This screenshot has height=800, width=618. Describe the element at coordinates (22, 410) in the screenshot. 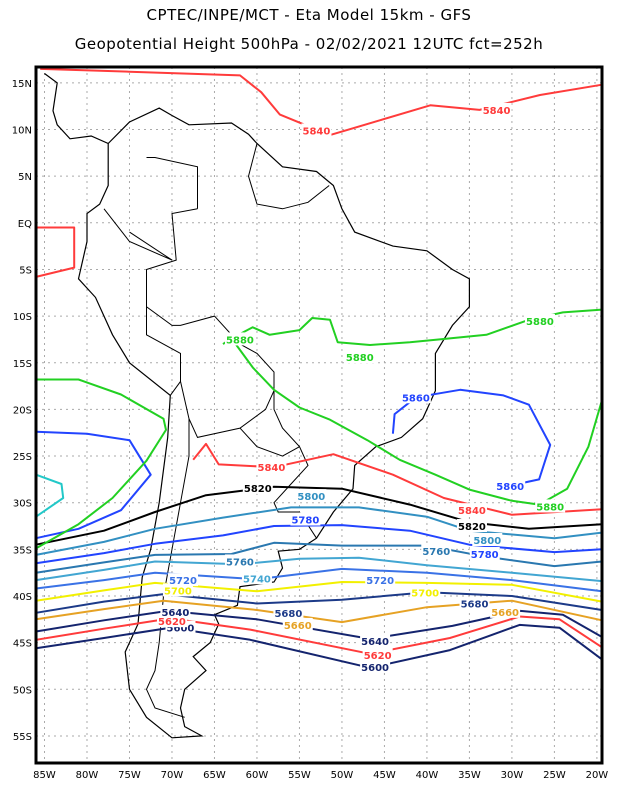

I see `latitude-label: 20S` at that location.